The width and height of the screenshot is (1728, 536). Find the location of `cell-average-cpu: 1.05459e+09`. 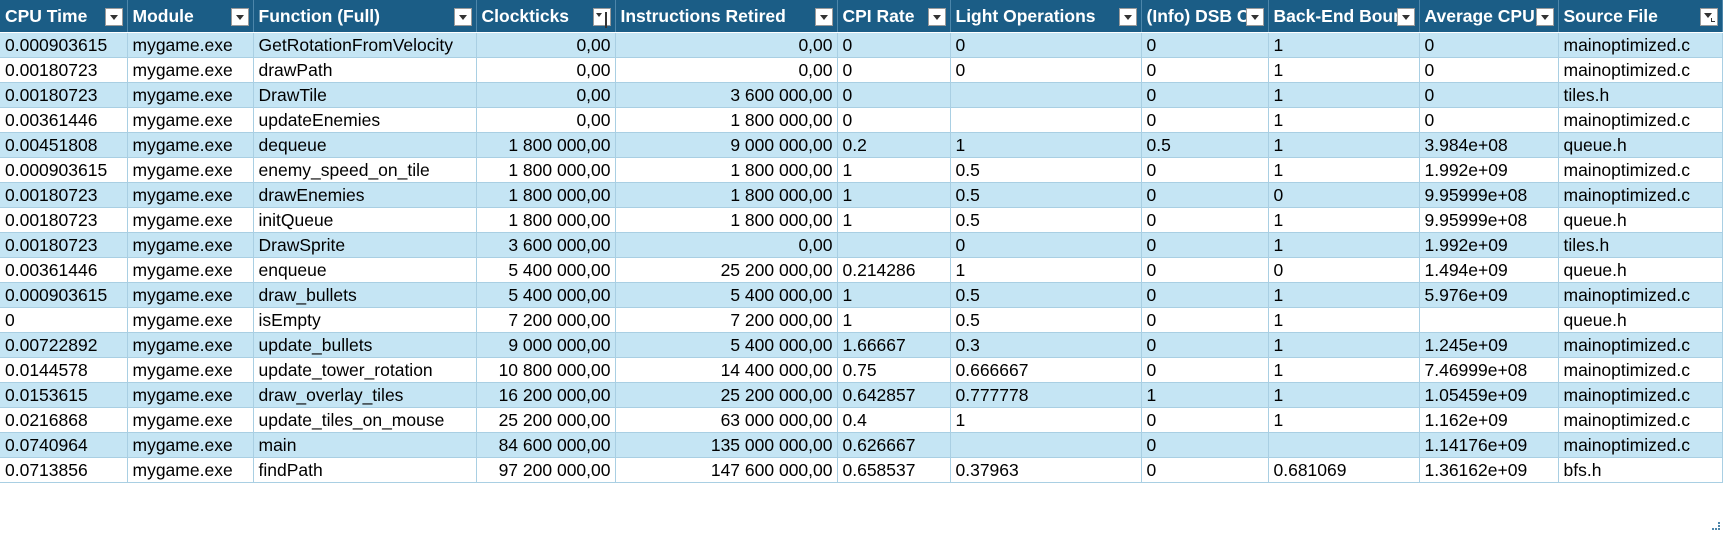

cell-average-cpu: 1.05459e+09 is located at coordinates (1489, 395).